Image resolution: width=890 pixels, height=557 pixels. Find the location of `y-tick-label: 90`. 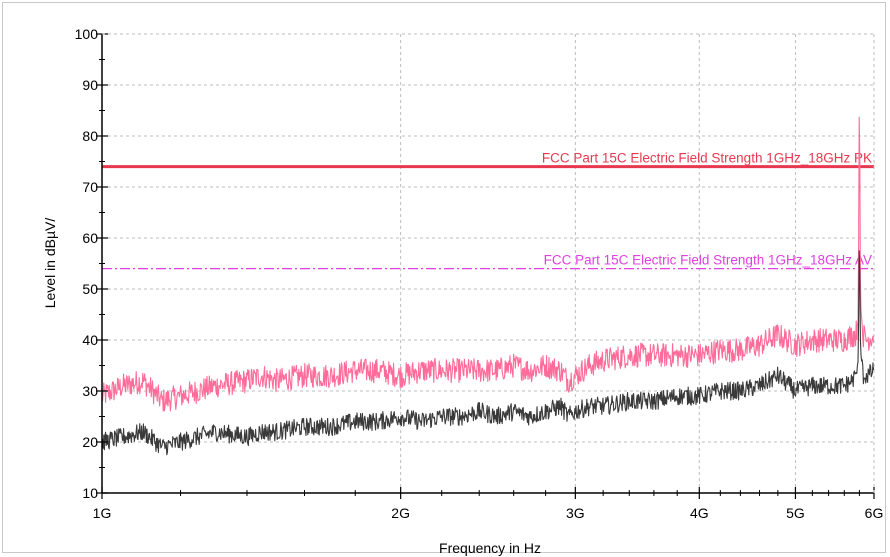

y-tick-label: 90 is located at coordinates (90, 85).